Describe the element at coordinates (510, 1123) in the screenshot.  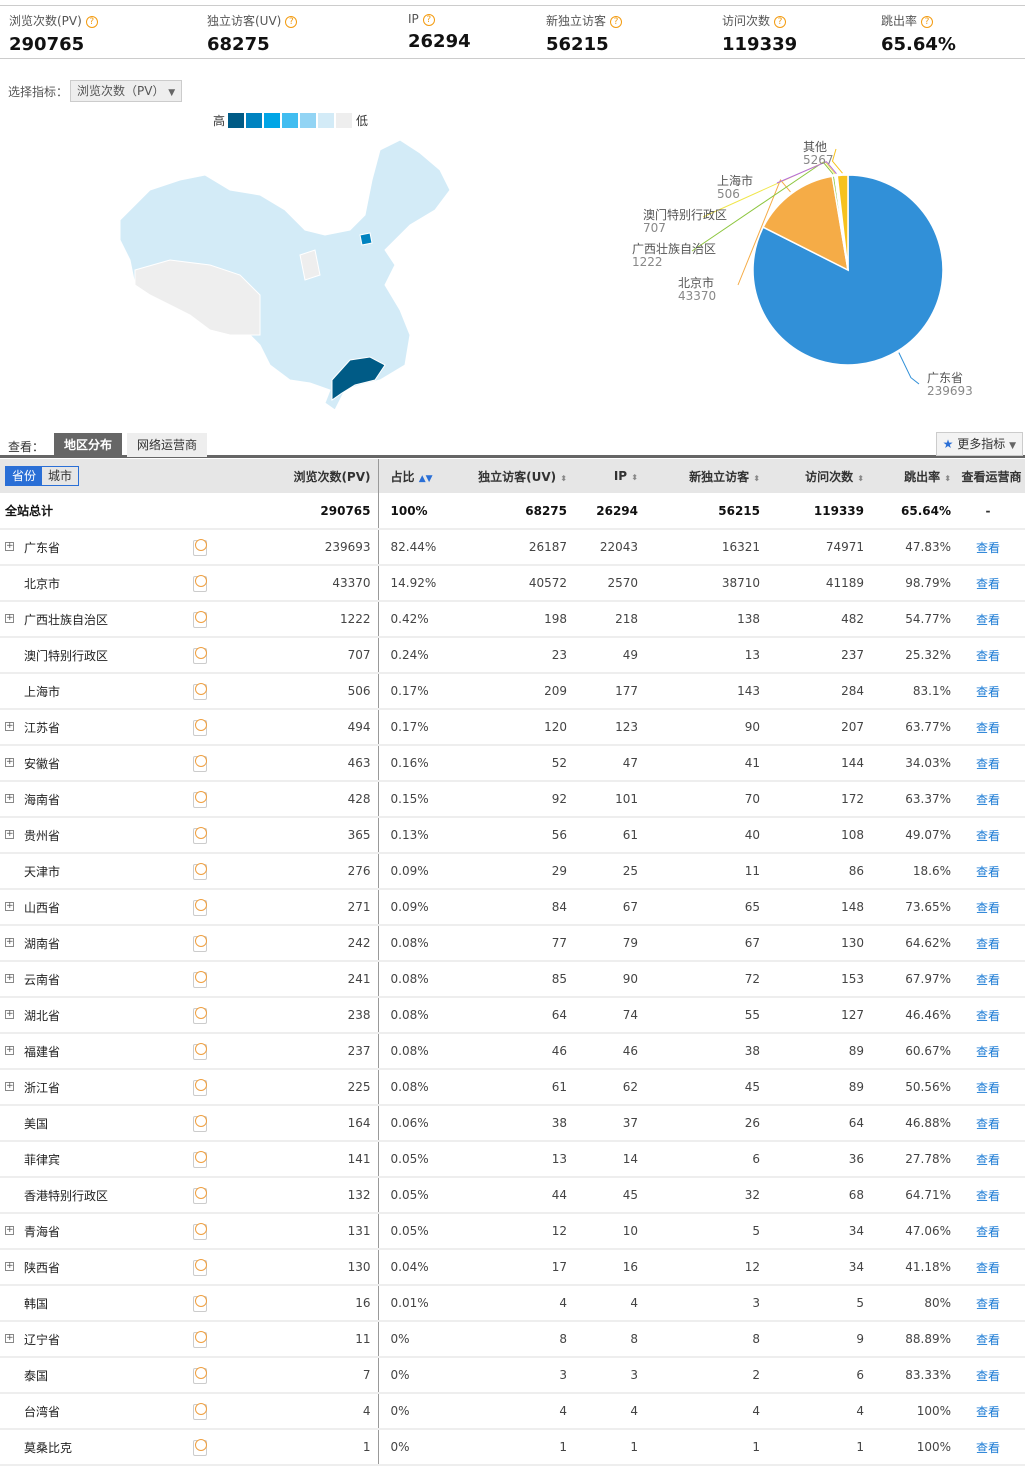
I see `cell-uv: 38` at that location.